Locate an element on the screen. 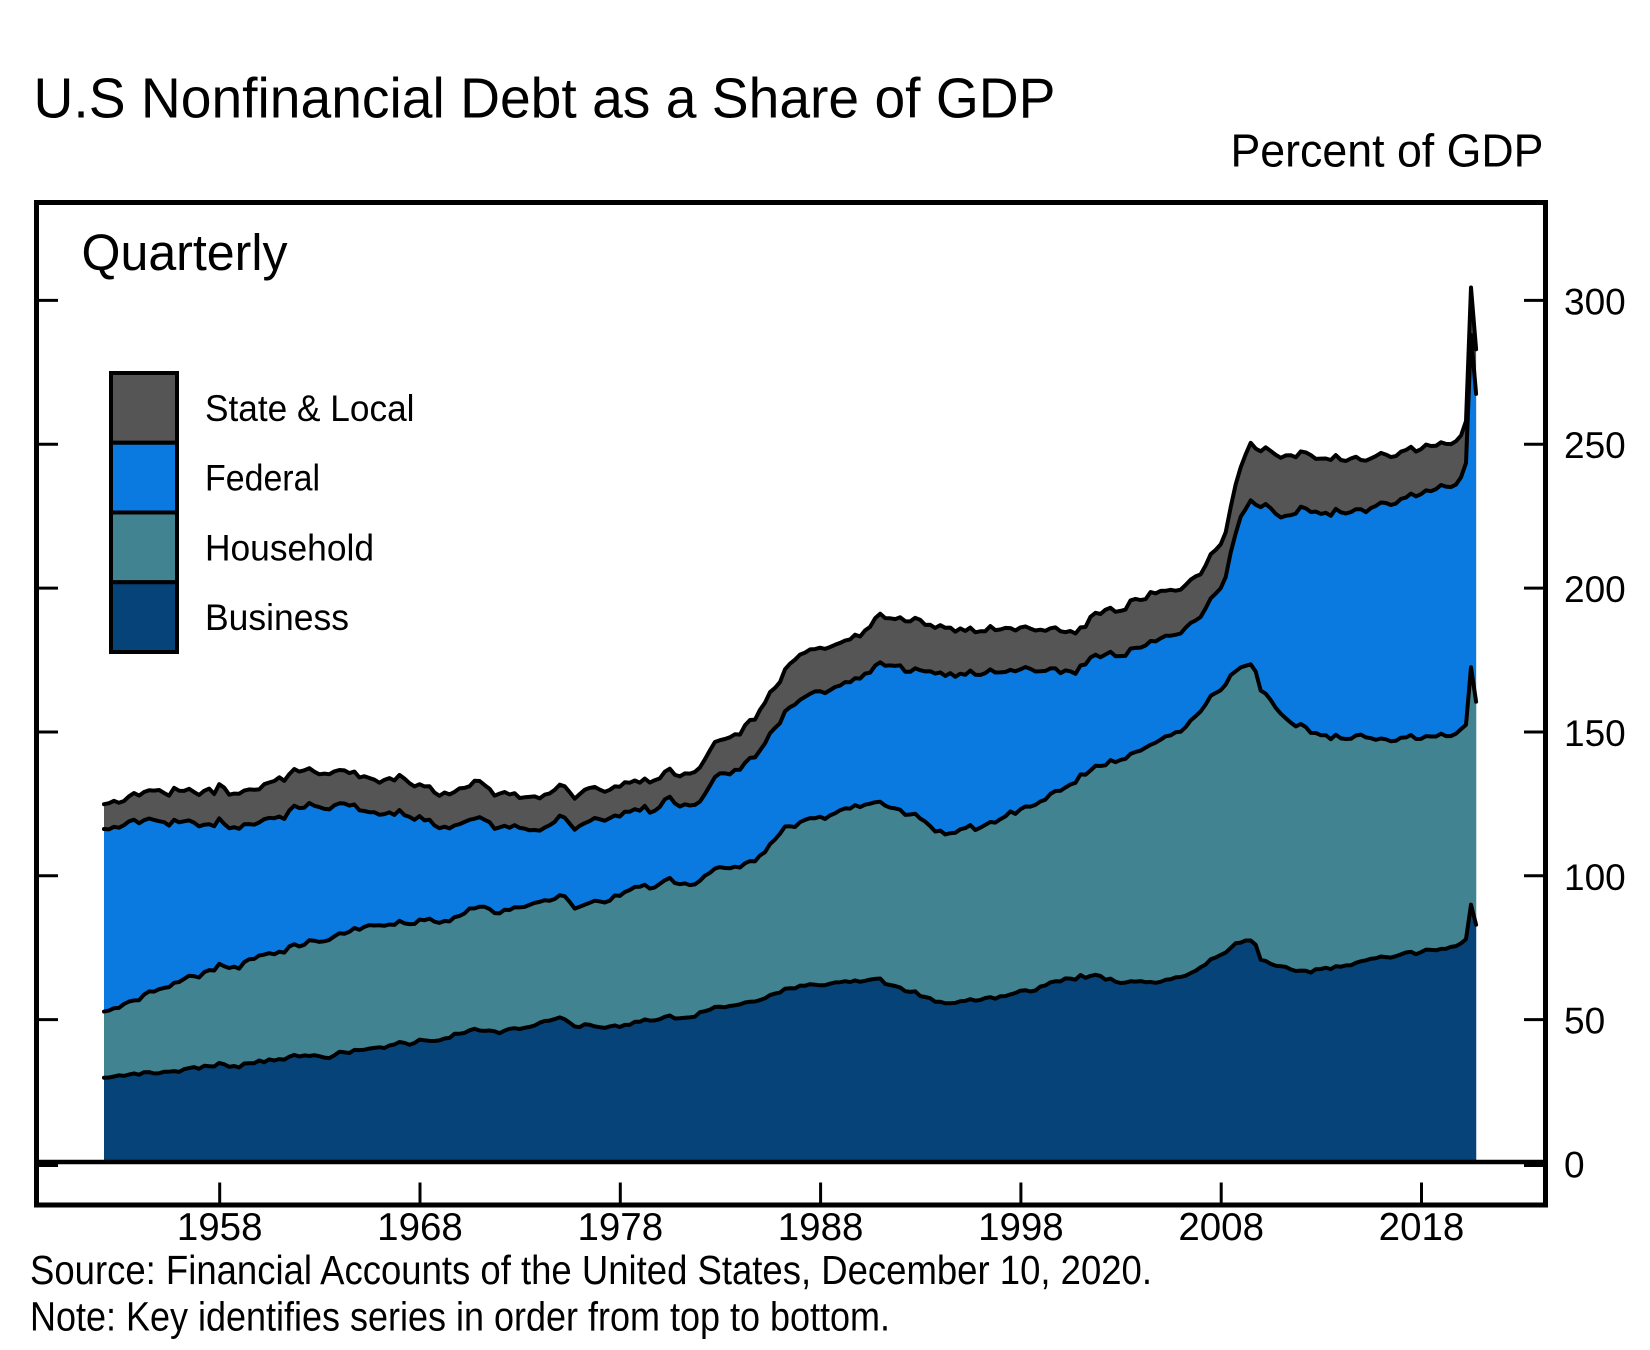 Image resolution: width=1650 pixels, height=1350 pixels. svg-text: 50 is located at coordinates (1584, 1021).